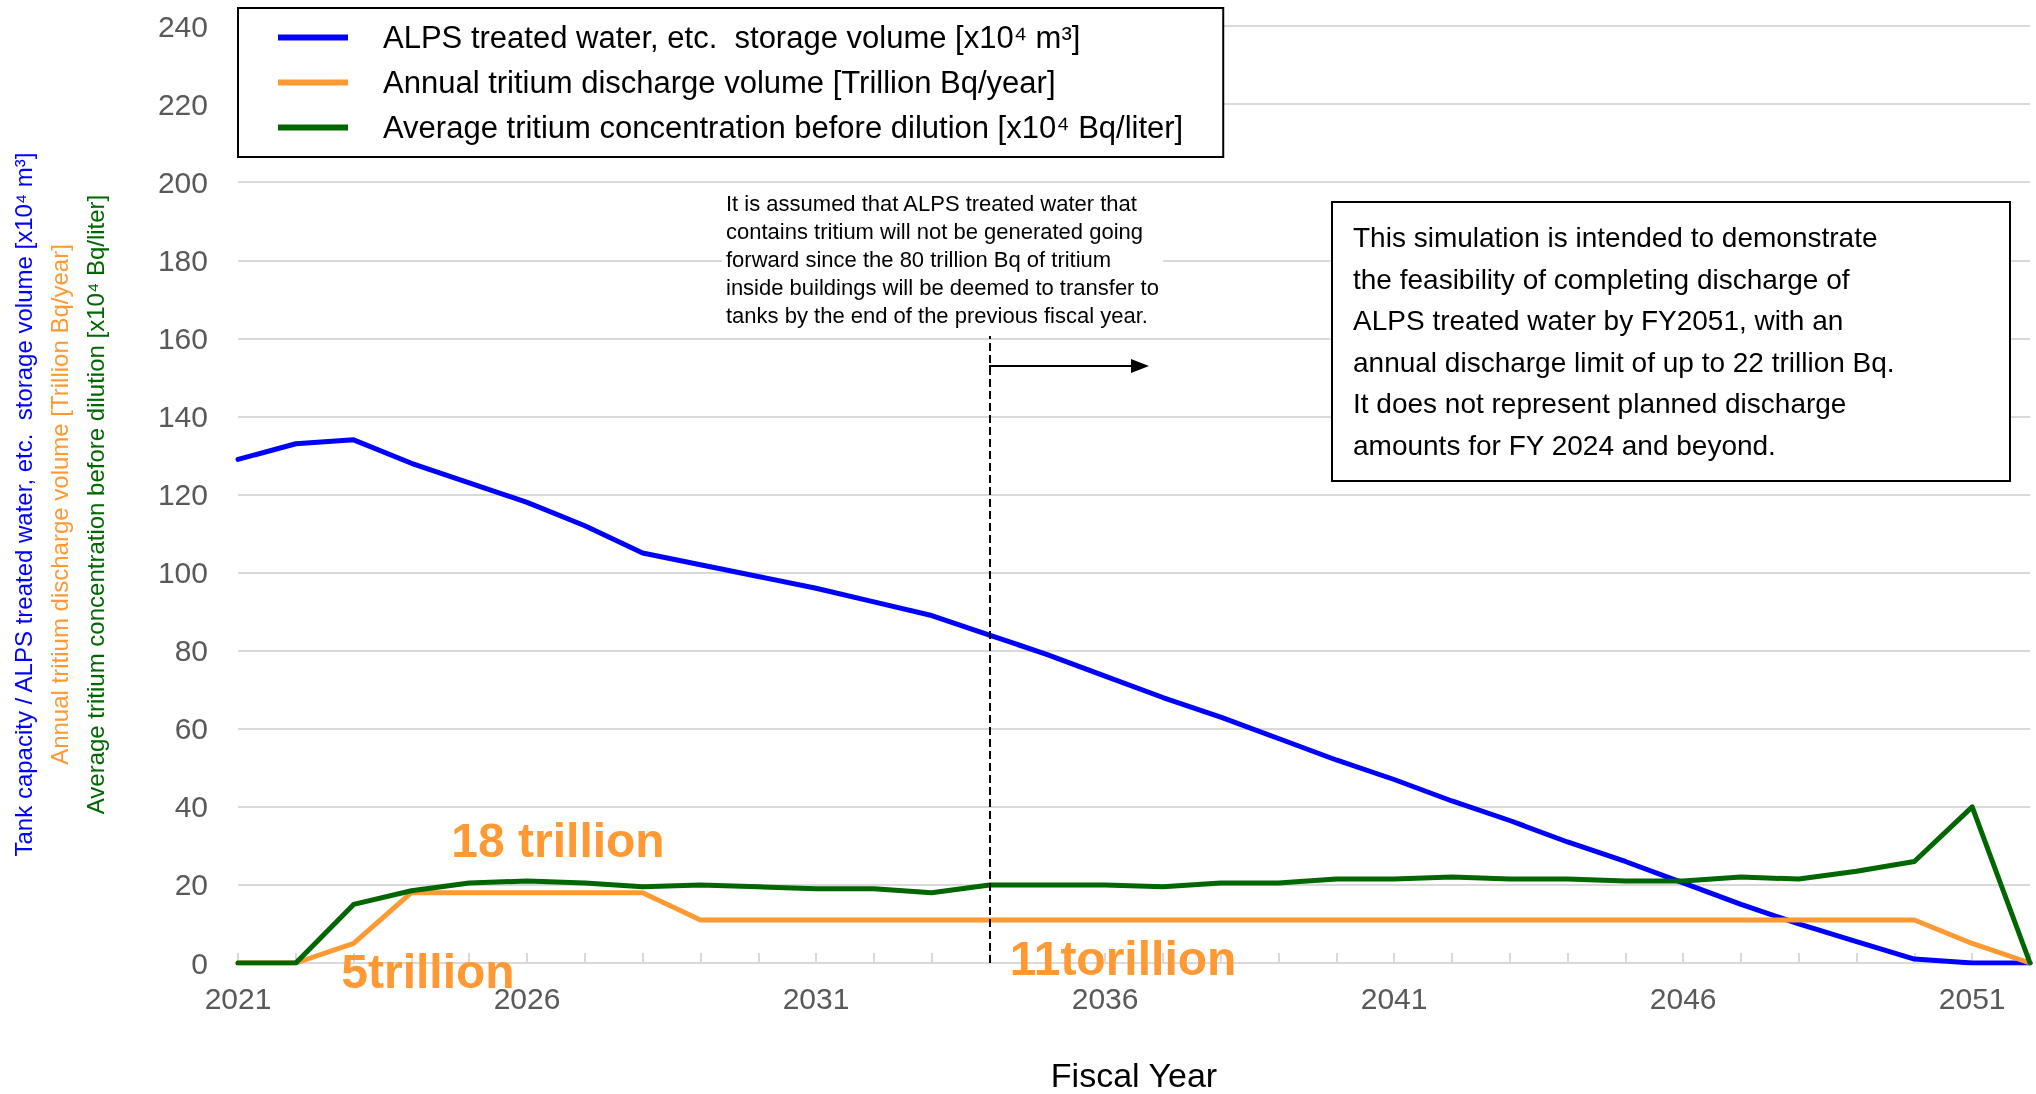 Image resolution: width=2036 pixels, height=1094 pixels. What do you see at coordinates (23, 504) in the screenshot?
I see `text: Tank capacity / ALPS treated water, etc. storage volume [x10⁴ m³]` at bounding box center [23, 504].